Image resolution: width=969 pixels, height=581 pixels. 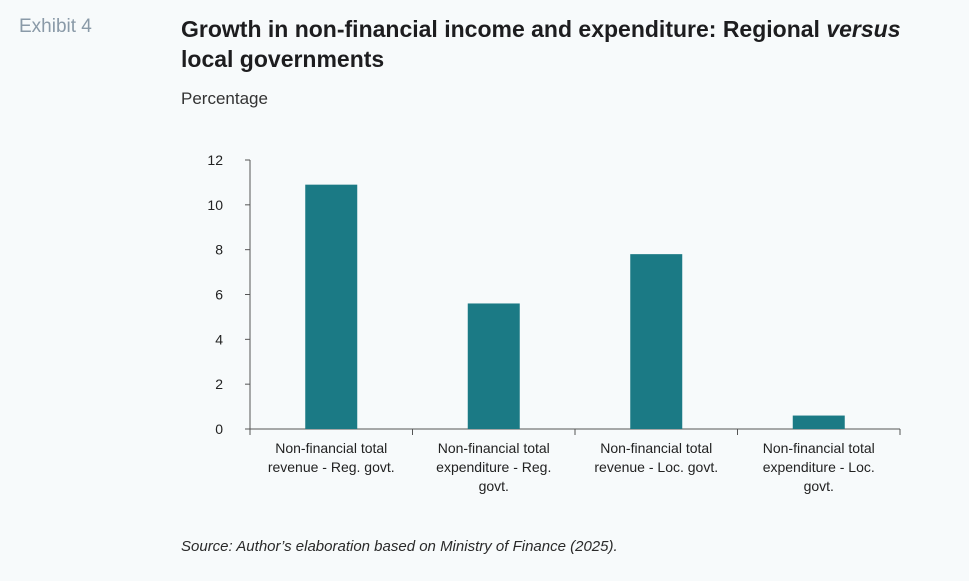 What do you see at coordinates (219, 339) in the screenshot?
I see `y-tick-label: 4` at bounding box center [219, 339].